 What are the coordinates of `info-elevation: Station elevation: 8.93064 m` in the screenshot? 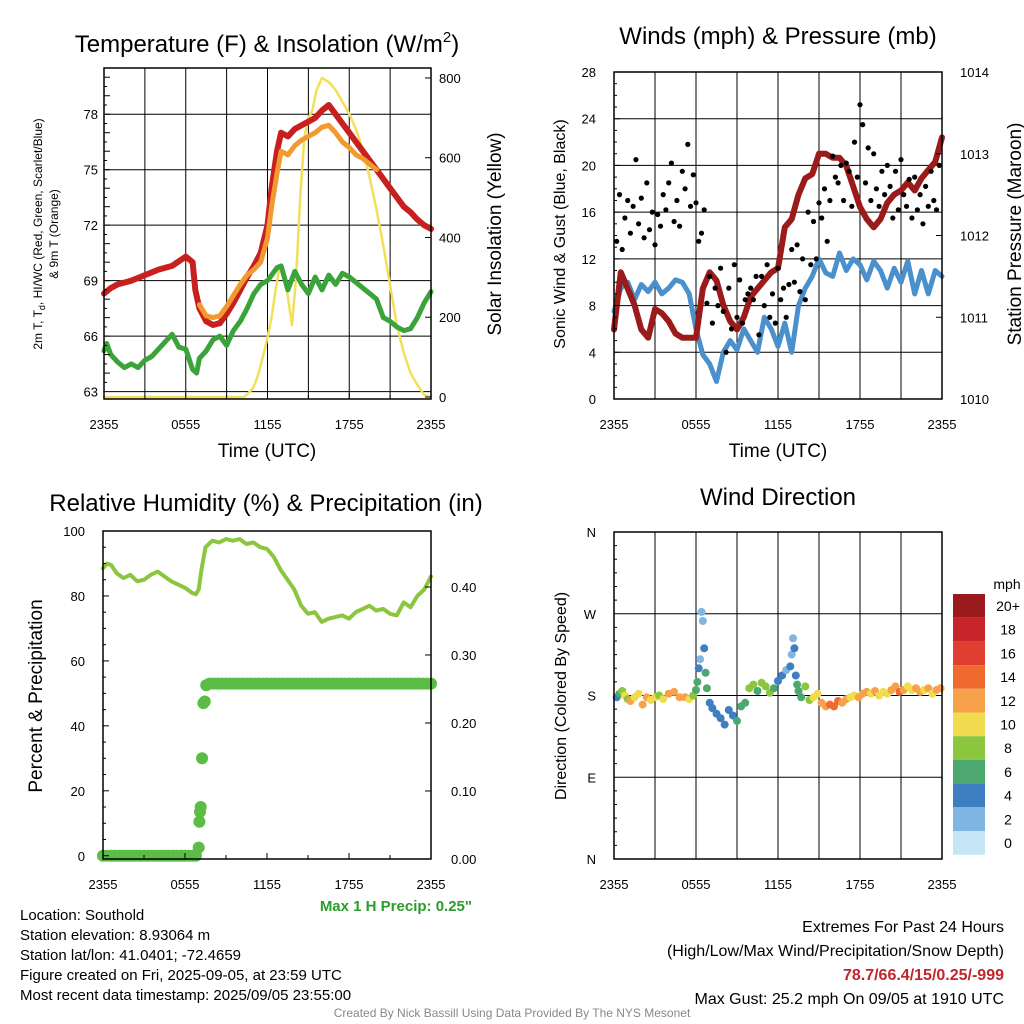 It's located at (115, 935).